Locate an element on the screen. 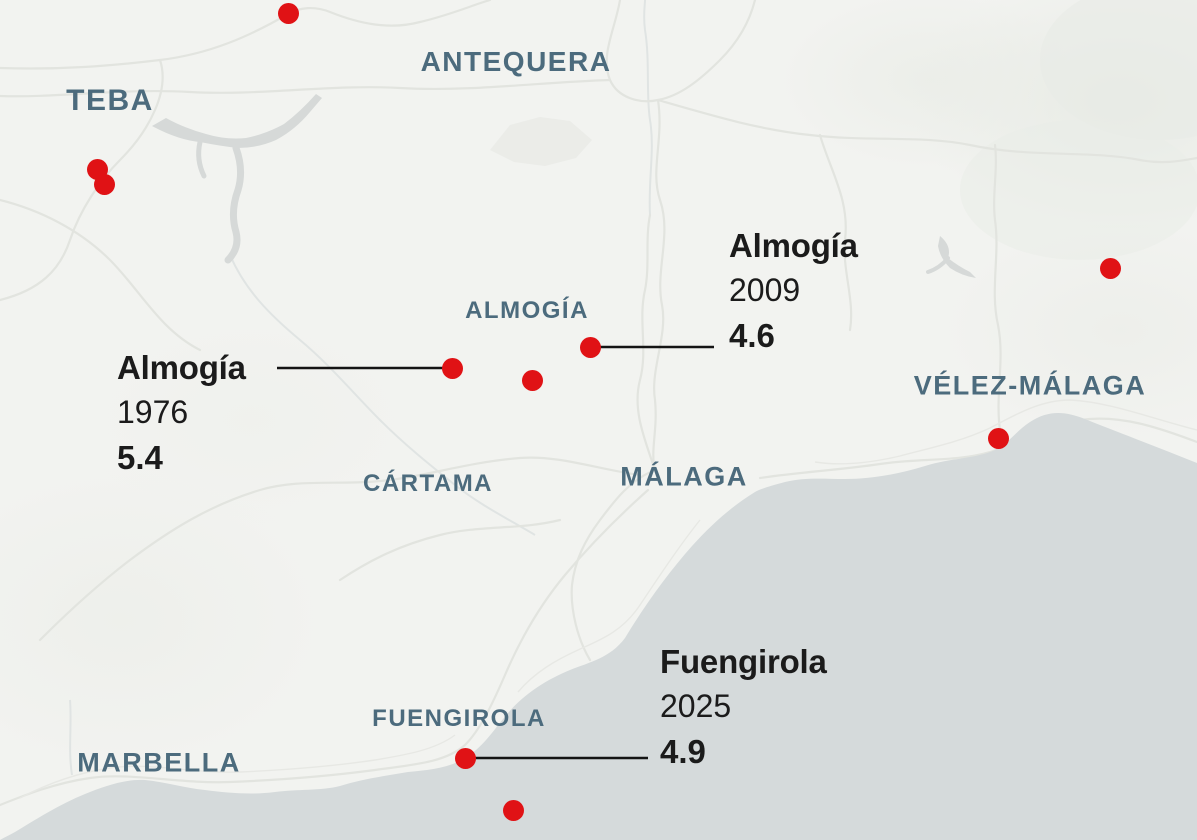 The image size is (1197, 840). map-label-cartama: CÁRTAMA is located at coordinates (428, 483).